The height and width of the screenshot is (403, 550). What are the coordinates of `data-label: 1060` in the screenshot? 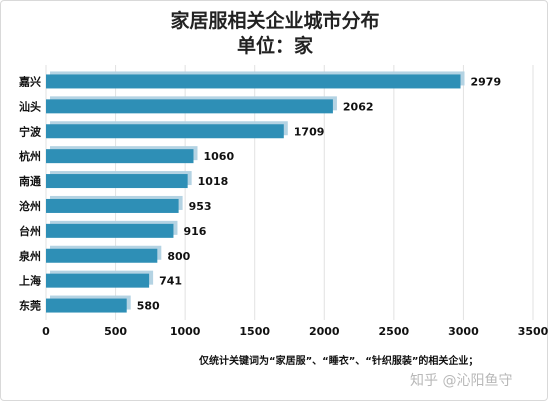 It's located at (218, 156).